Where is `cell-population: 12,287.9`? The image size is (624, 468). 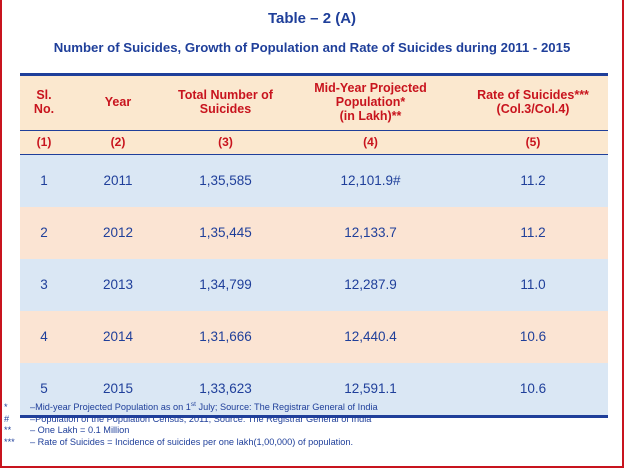
cell-population: 12,287.9 is located at coordinates (370, 284).